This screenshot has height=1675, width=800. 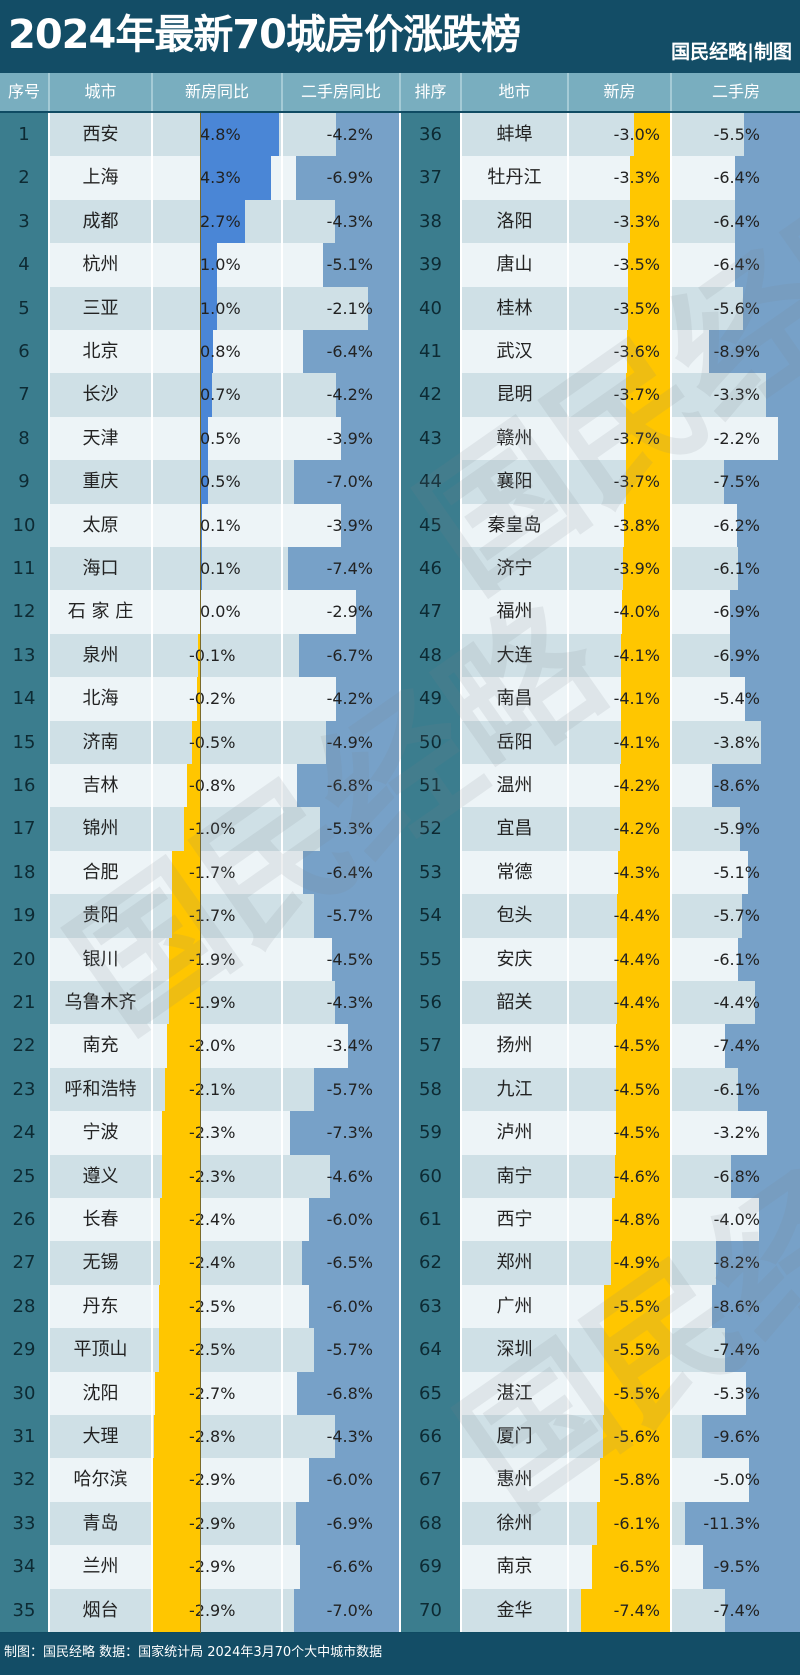 What do you see at coordinates (736, 1393) in the screenshot?
I see `second-hand-value: -5.3%` at bounding box center [736, 1393].